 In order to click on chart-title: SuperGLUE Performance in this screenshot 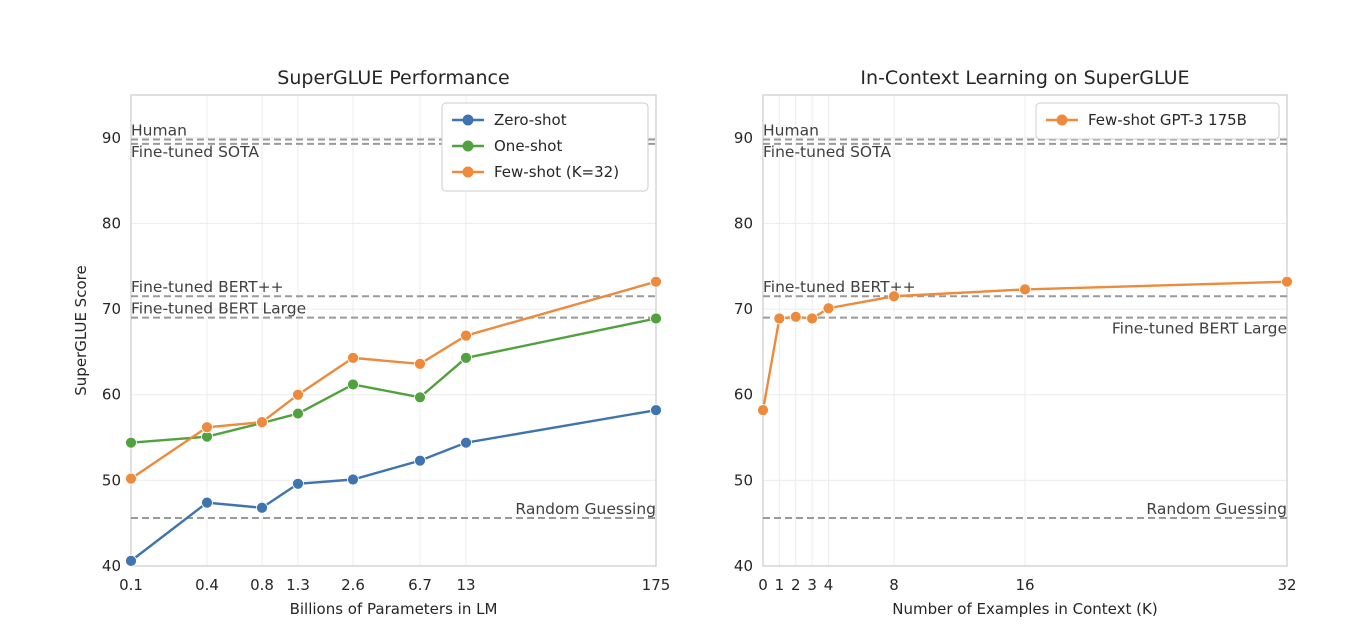, I will do `click(393, 78)`.